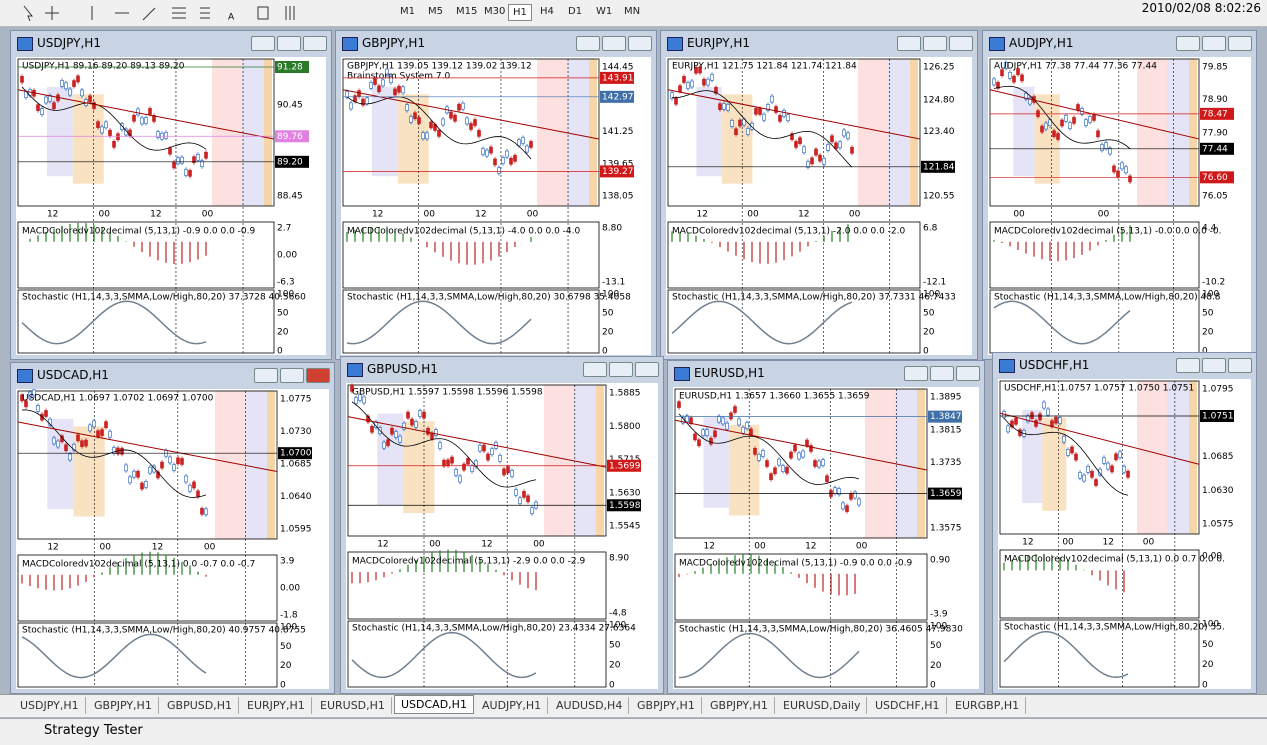  What do you see at coordinates (512, 705) in the screenshot?
I see `tab: AUDJPY,H1` at bounding box center [512, 705].